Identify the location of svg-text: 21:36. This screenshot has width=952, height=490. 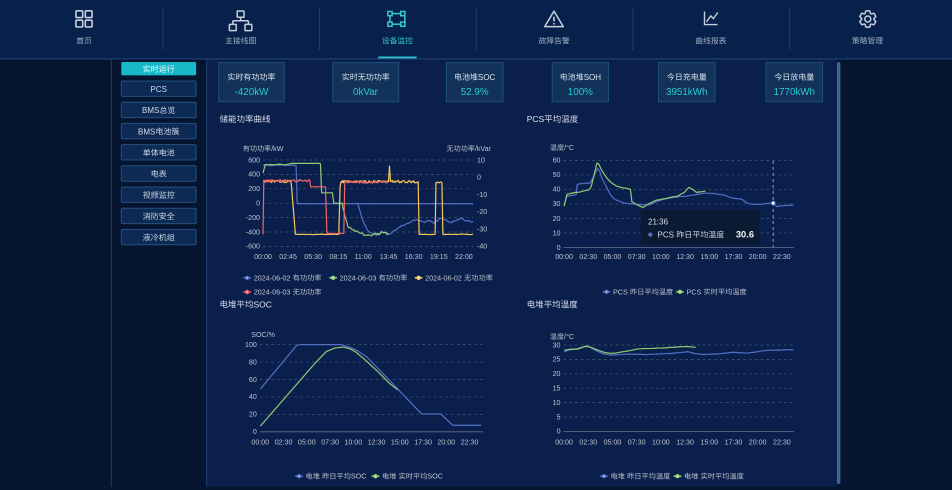
(658, 222).